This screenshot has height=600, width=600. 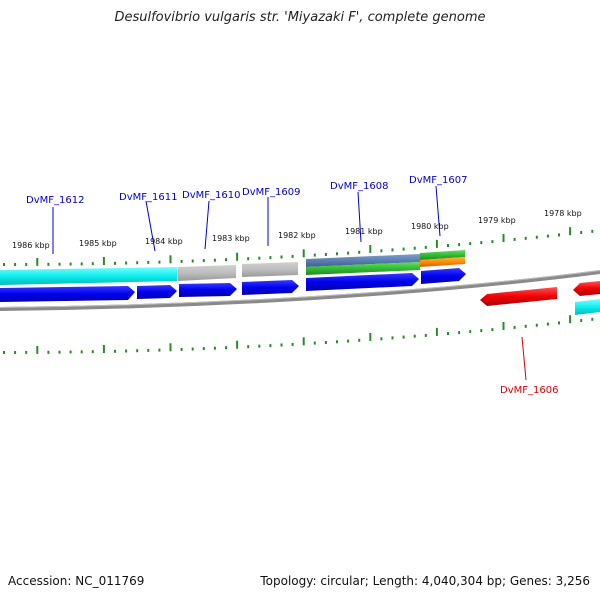 I want to click on gene-label: DvMF_1608, so click(x=359, y=186).